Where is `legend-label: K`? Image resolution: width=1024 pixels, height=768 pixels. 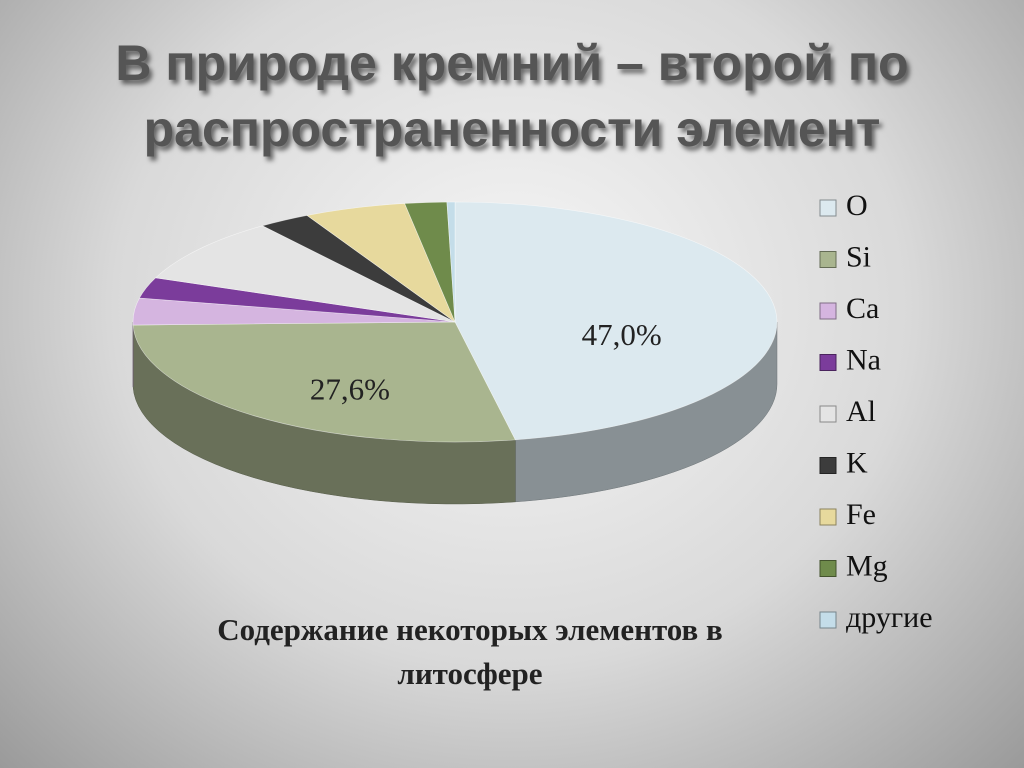 legend-label: K is located at coordinates (857, 462).